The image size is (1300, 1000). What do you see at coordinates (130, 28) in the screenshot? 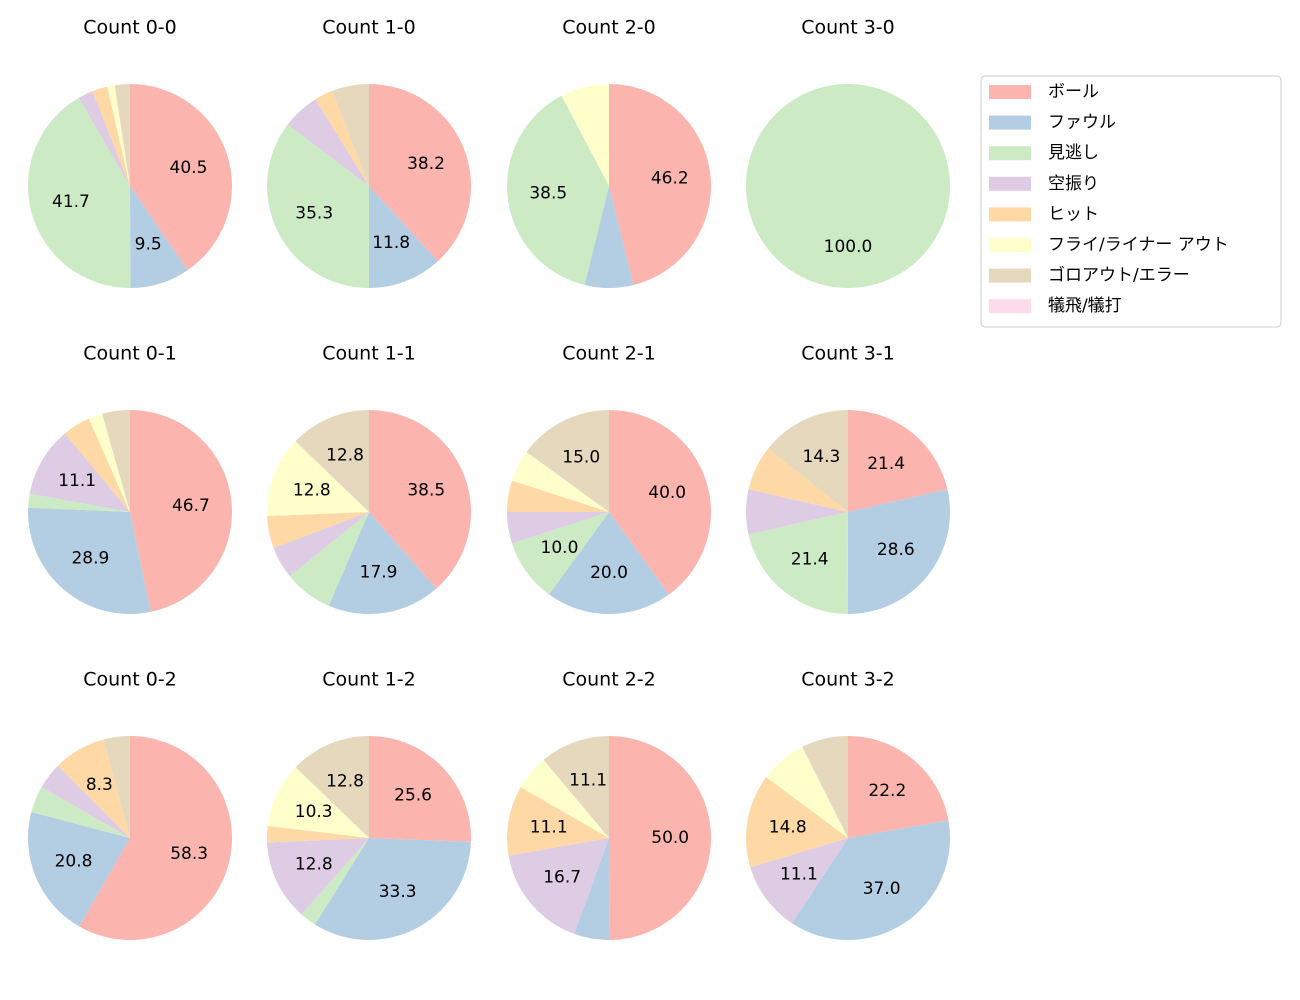
I see `chart-title: Count 0-0` at bounding box center [130, 28].